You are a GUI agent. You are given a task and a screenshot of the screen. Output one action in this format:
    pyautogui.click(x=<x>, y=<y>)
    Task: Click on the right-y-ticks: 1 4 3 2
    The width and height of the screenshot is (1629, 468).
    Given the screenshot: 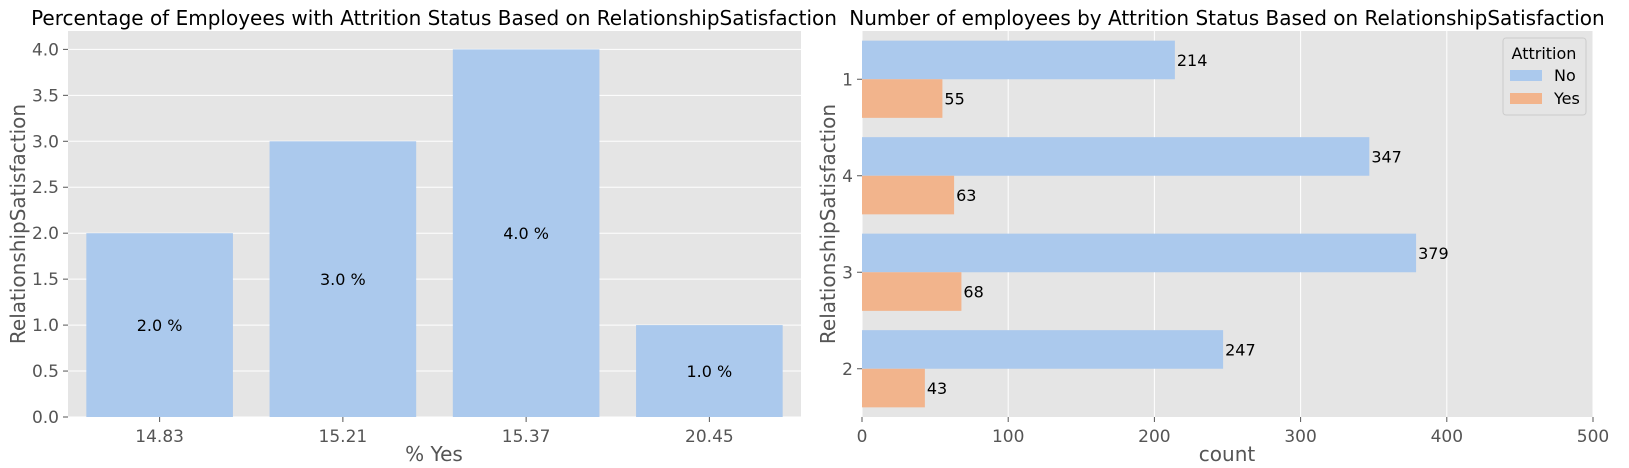 What is the action you would take?
    pyautogui.click(x=852, y=225)
    